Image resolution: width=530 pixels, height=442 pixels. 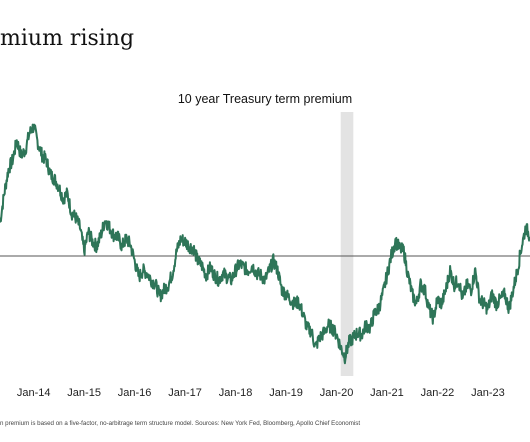 What do you see at coordinates (488, 393) in the screenshot?
I see `x-tick-label: Jan-23` at bounding box center [488, 393].